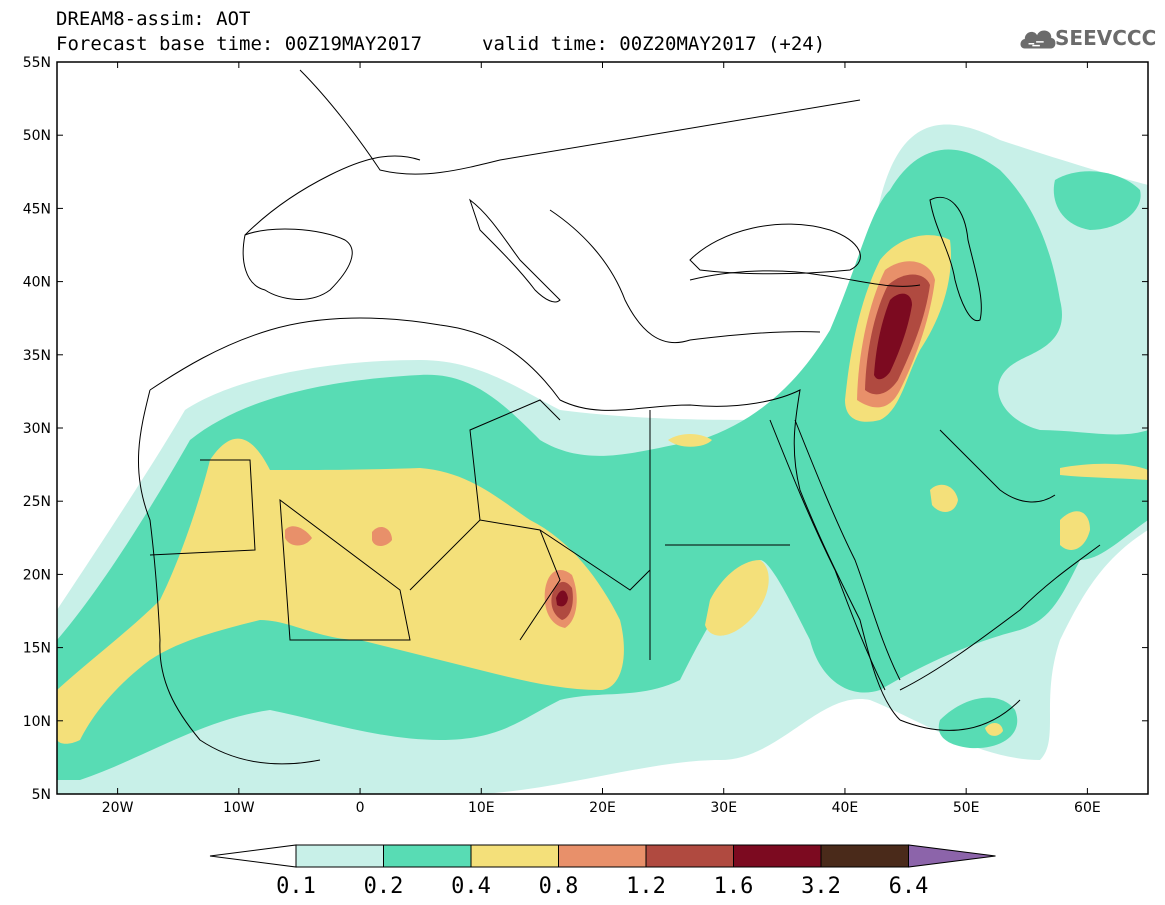 This screenshot has height=905, width=1165. I want to click on valid-time: valid time: 00Z20MAY2017 (+24), so click(654, 44).